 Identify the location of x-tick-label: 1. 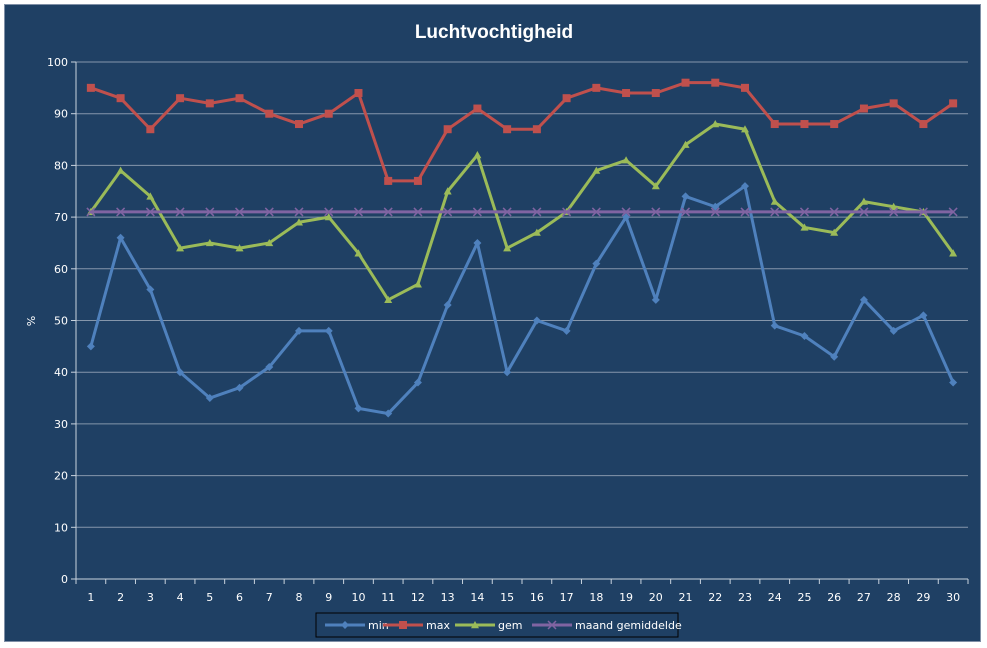
(90, 597).